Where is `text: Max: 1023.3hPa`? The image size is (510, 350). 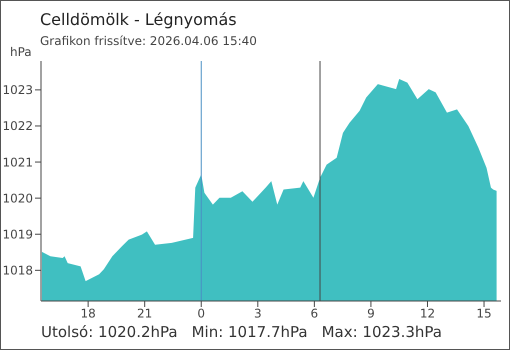 text: Max: 1023.3hPa is located at coordinates (382, 332).